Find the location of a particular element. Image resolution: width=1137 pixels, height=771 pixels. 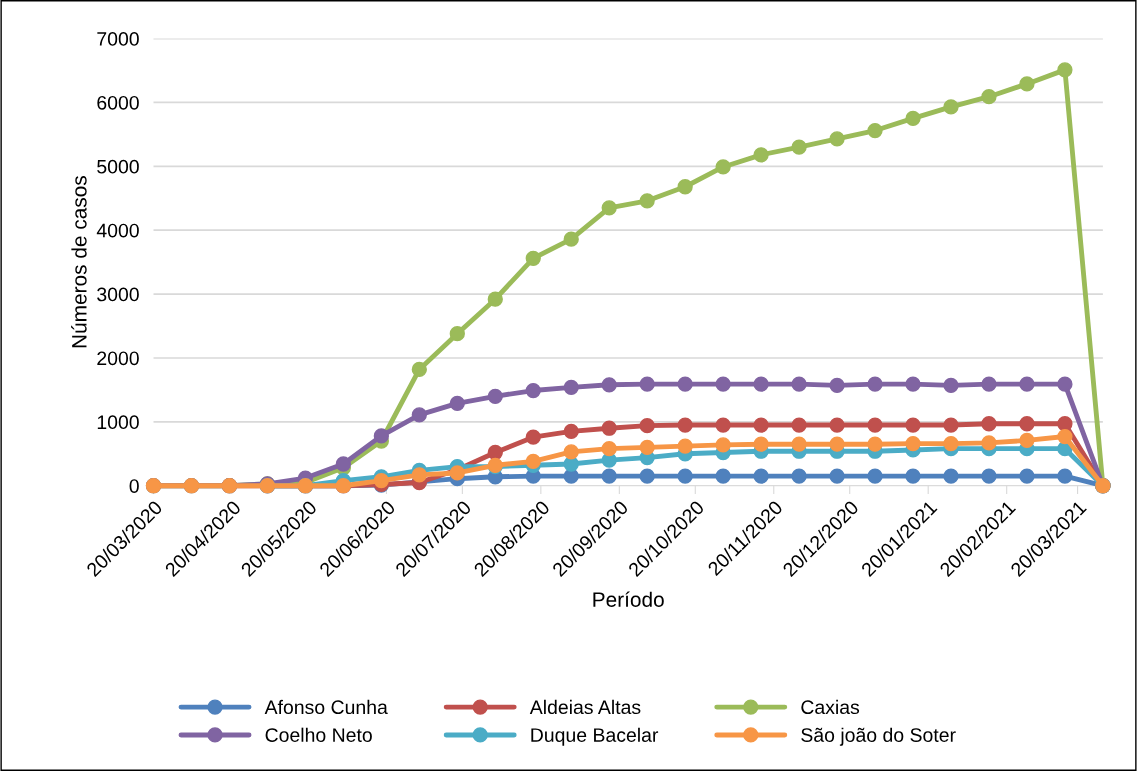

x-axis-title: Período is located at coordinates (628, 599).